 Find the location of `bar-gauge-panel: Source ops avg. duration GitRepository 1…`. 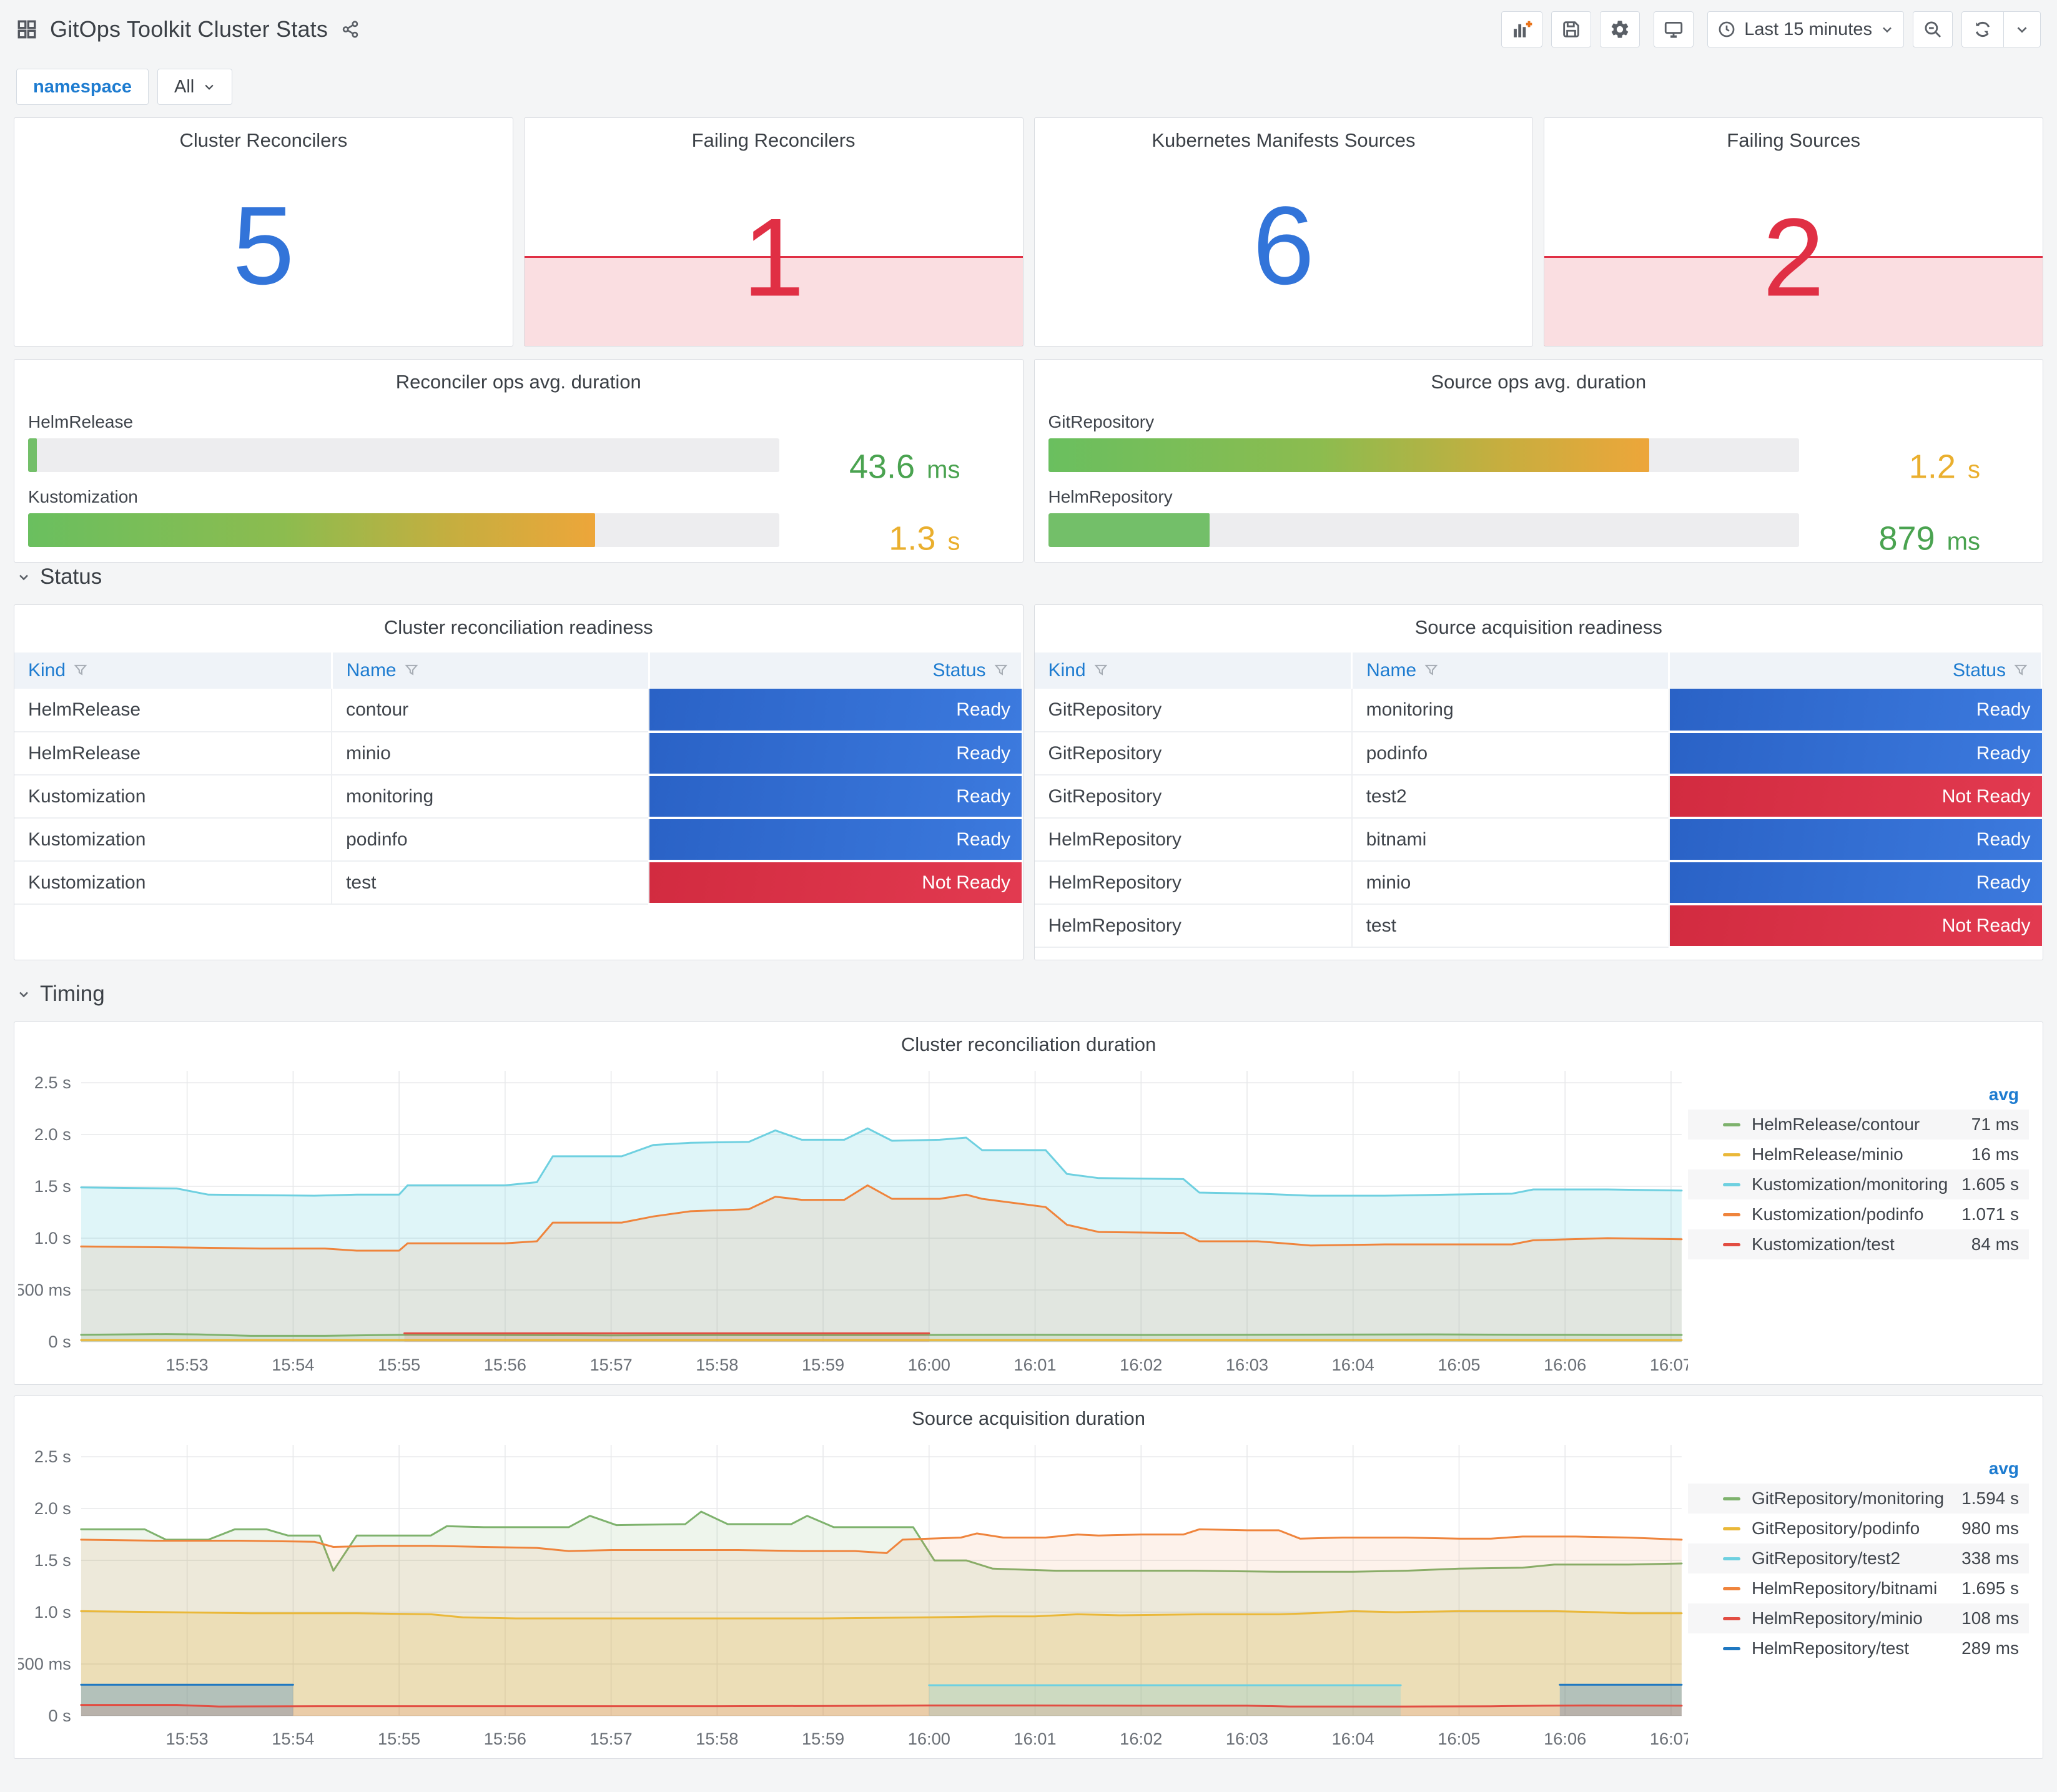

bar-gauge-panel: Source ops avg. duration GitRepository 1… is located at coordinates (1538, 461).